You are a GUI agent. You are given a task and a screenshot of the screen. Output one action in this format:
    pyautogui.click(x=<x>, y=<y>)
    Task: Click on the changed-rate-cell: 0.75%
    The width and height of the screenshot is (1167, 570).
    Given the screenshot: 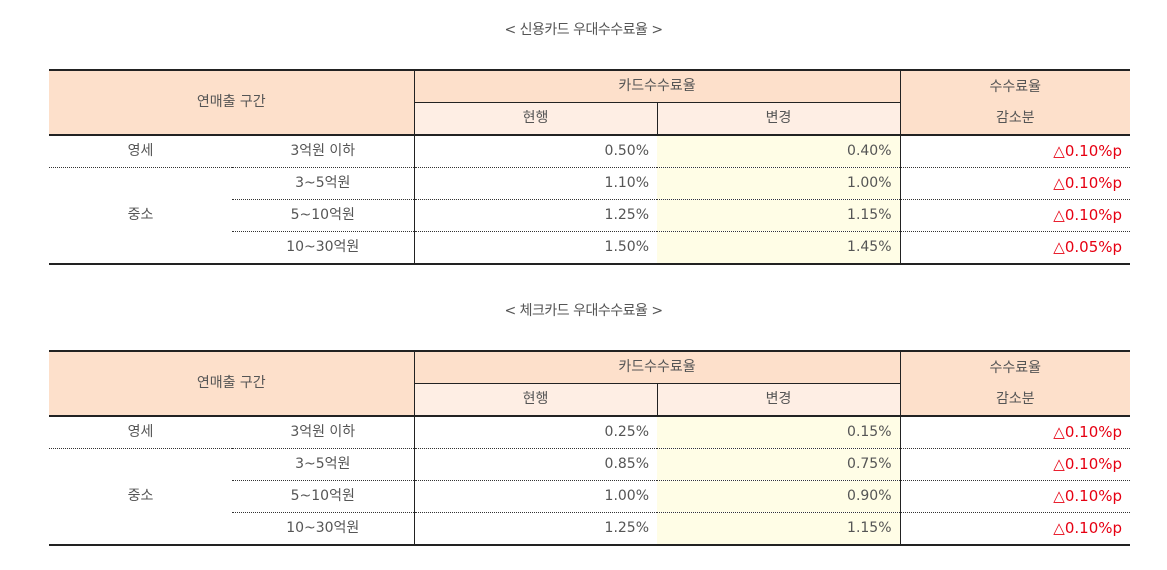 What is the action you would take?
    pyautogui.click(x=779, y=464)
    